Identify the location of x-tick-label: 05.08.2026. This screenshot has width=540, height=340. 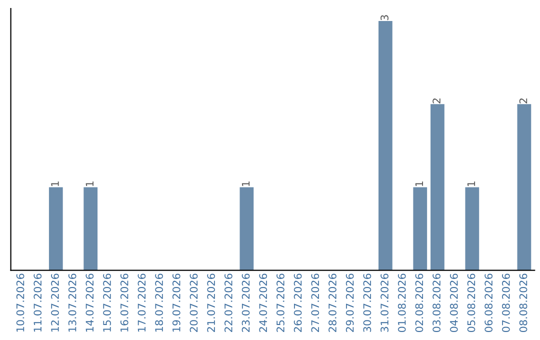
(471, 303).